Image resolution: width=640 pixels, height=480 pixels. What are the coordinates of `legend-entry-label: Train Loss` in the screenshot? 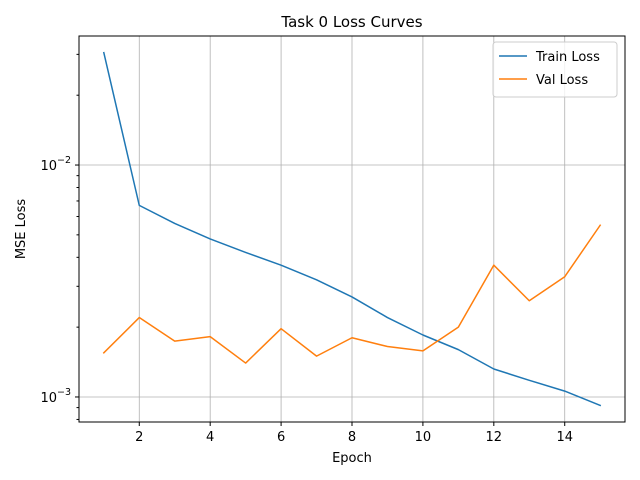 It's located at (567, 57).